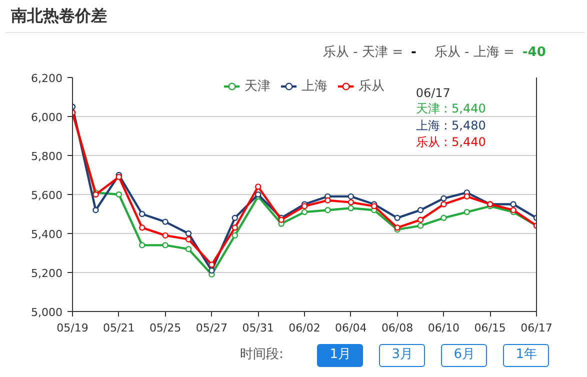  What do you see at coordinates (212, 328) in the screenshot?
I see `x-tick-label: 05/27` at bounding box center [212, 328].